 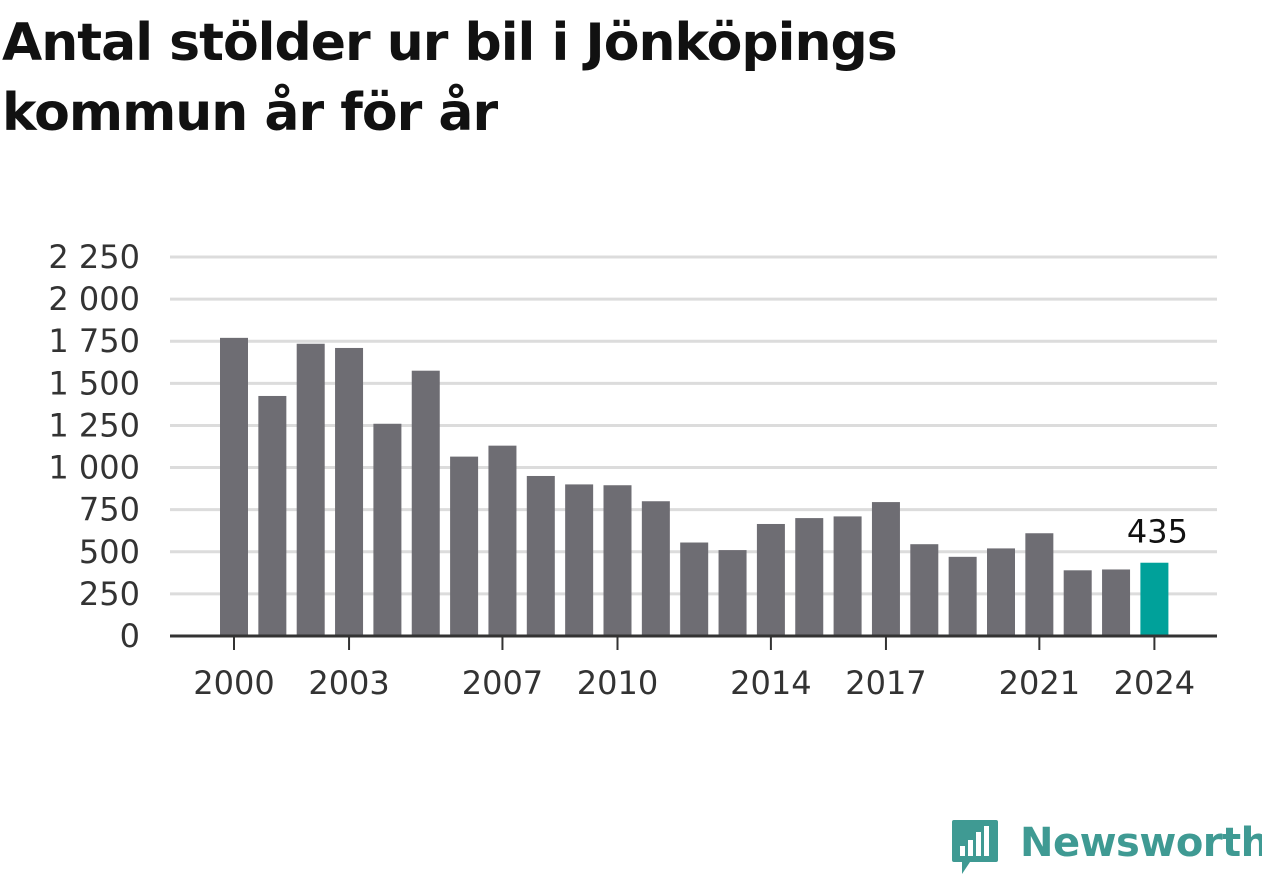 What do you see at coordinates (130, 636) in the screenshot?
I see `y-tick-label: 0` at bounding box center [130, 636].